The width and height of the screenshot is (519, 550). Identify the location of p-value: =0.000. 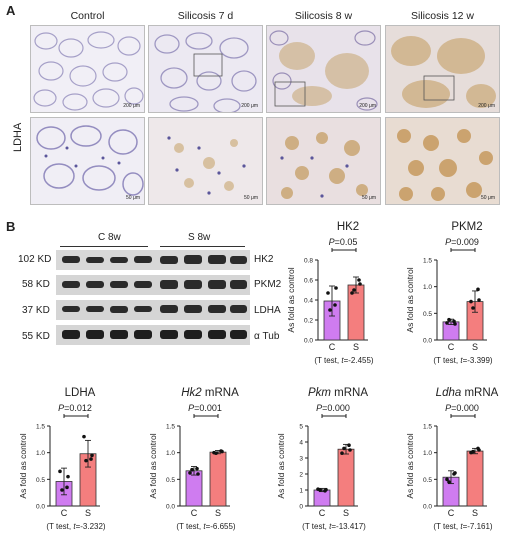
(336, 408).